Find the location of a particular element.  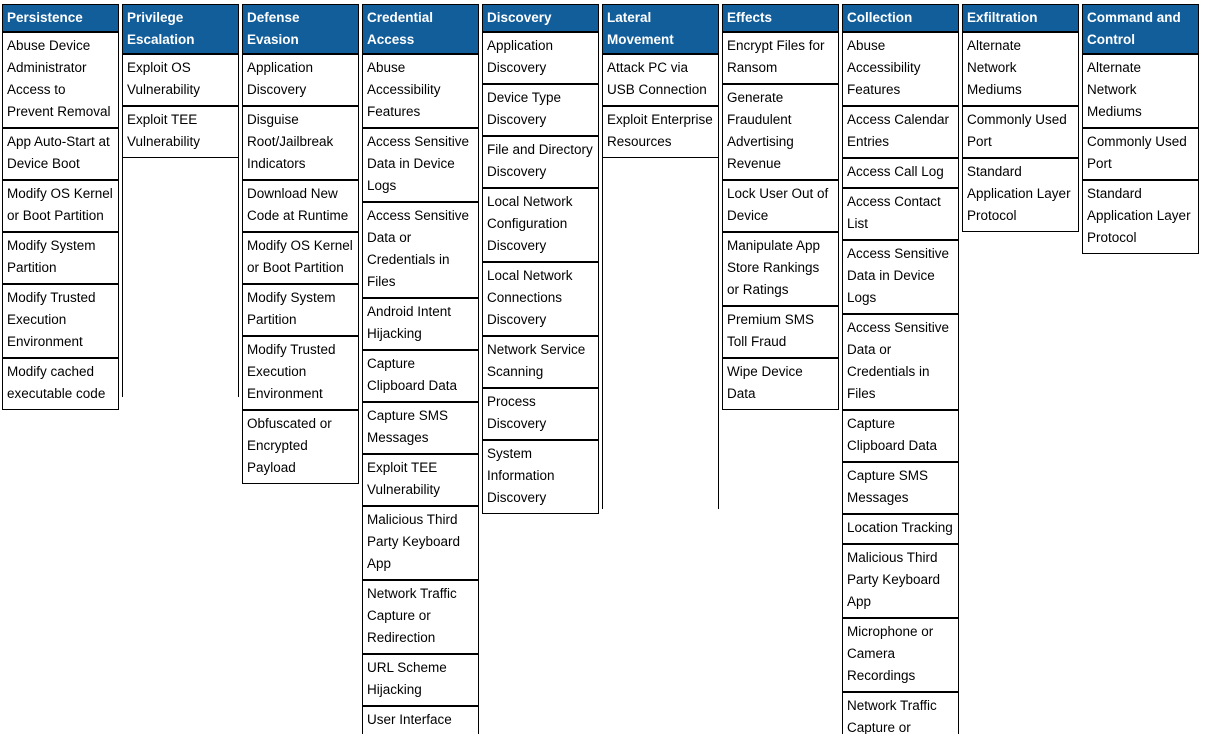

technique-cell: Access Calendar Entries is located at coordinates (900, 132).